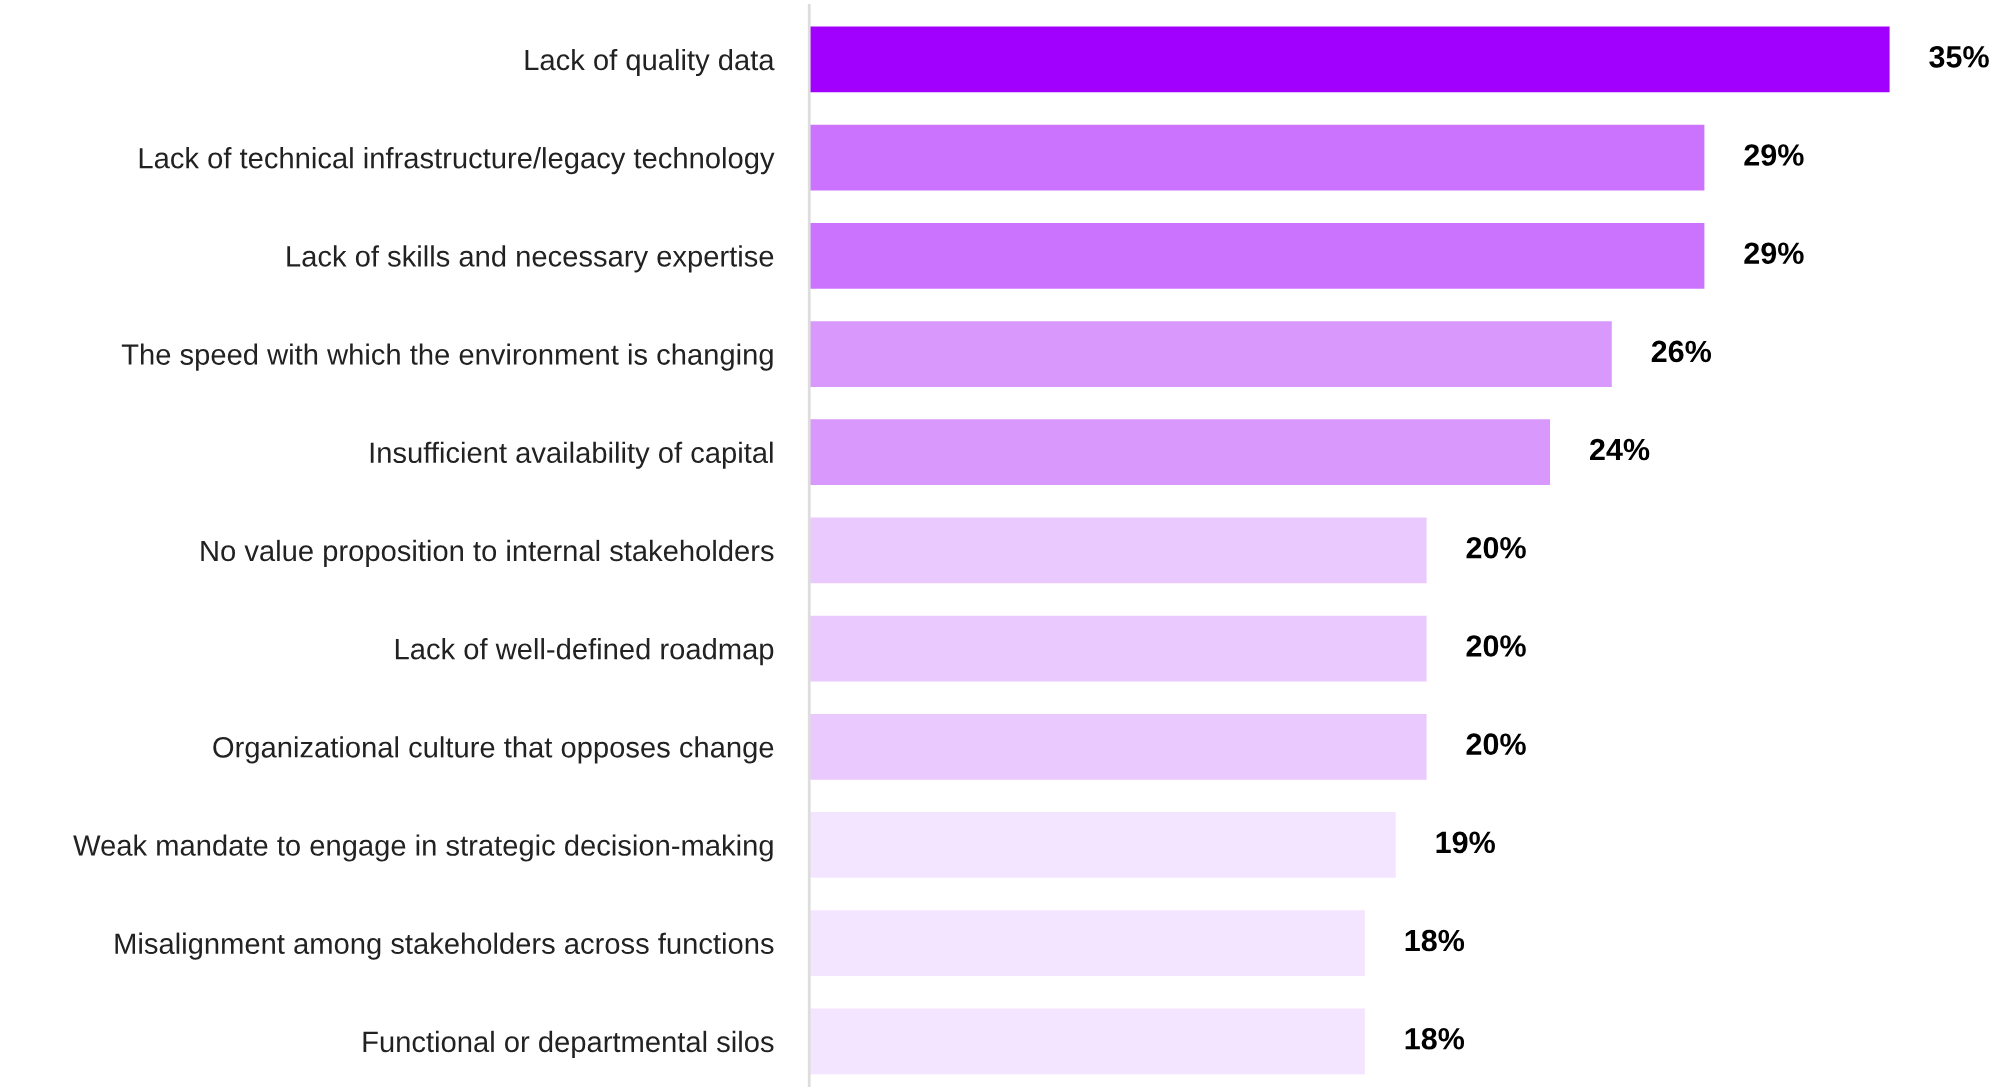 The width and height of the screenshot is (2013, 1091). I want to click on data-label: 19%, so click(1465, 842).